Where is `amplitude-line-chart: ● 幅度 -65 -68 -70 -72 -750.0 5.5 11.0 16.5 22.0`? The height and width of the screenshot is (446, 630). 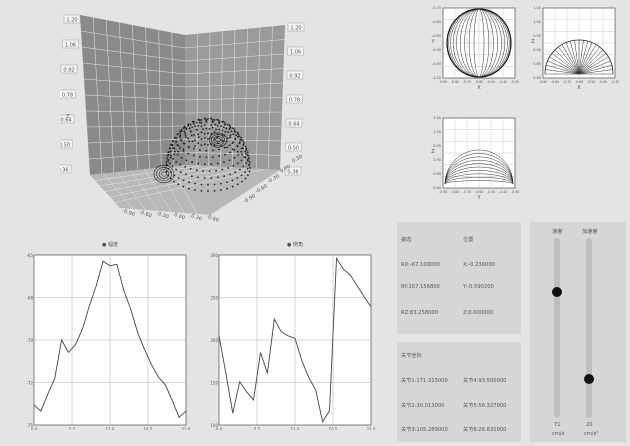 amplitude-line-chart: ● 幅度 -65 -68 -70 -72 -750.0 5.5 11.0 16.5 22.0 is located at coordinates (108, 335).